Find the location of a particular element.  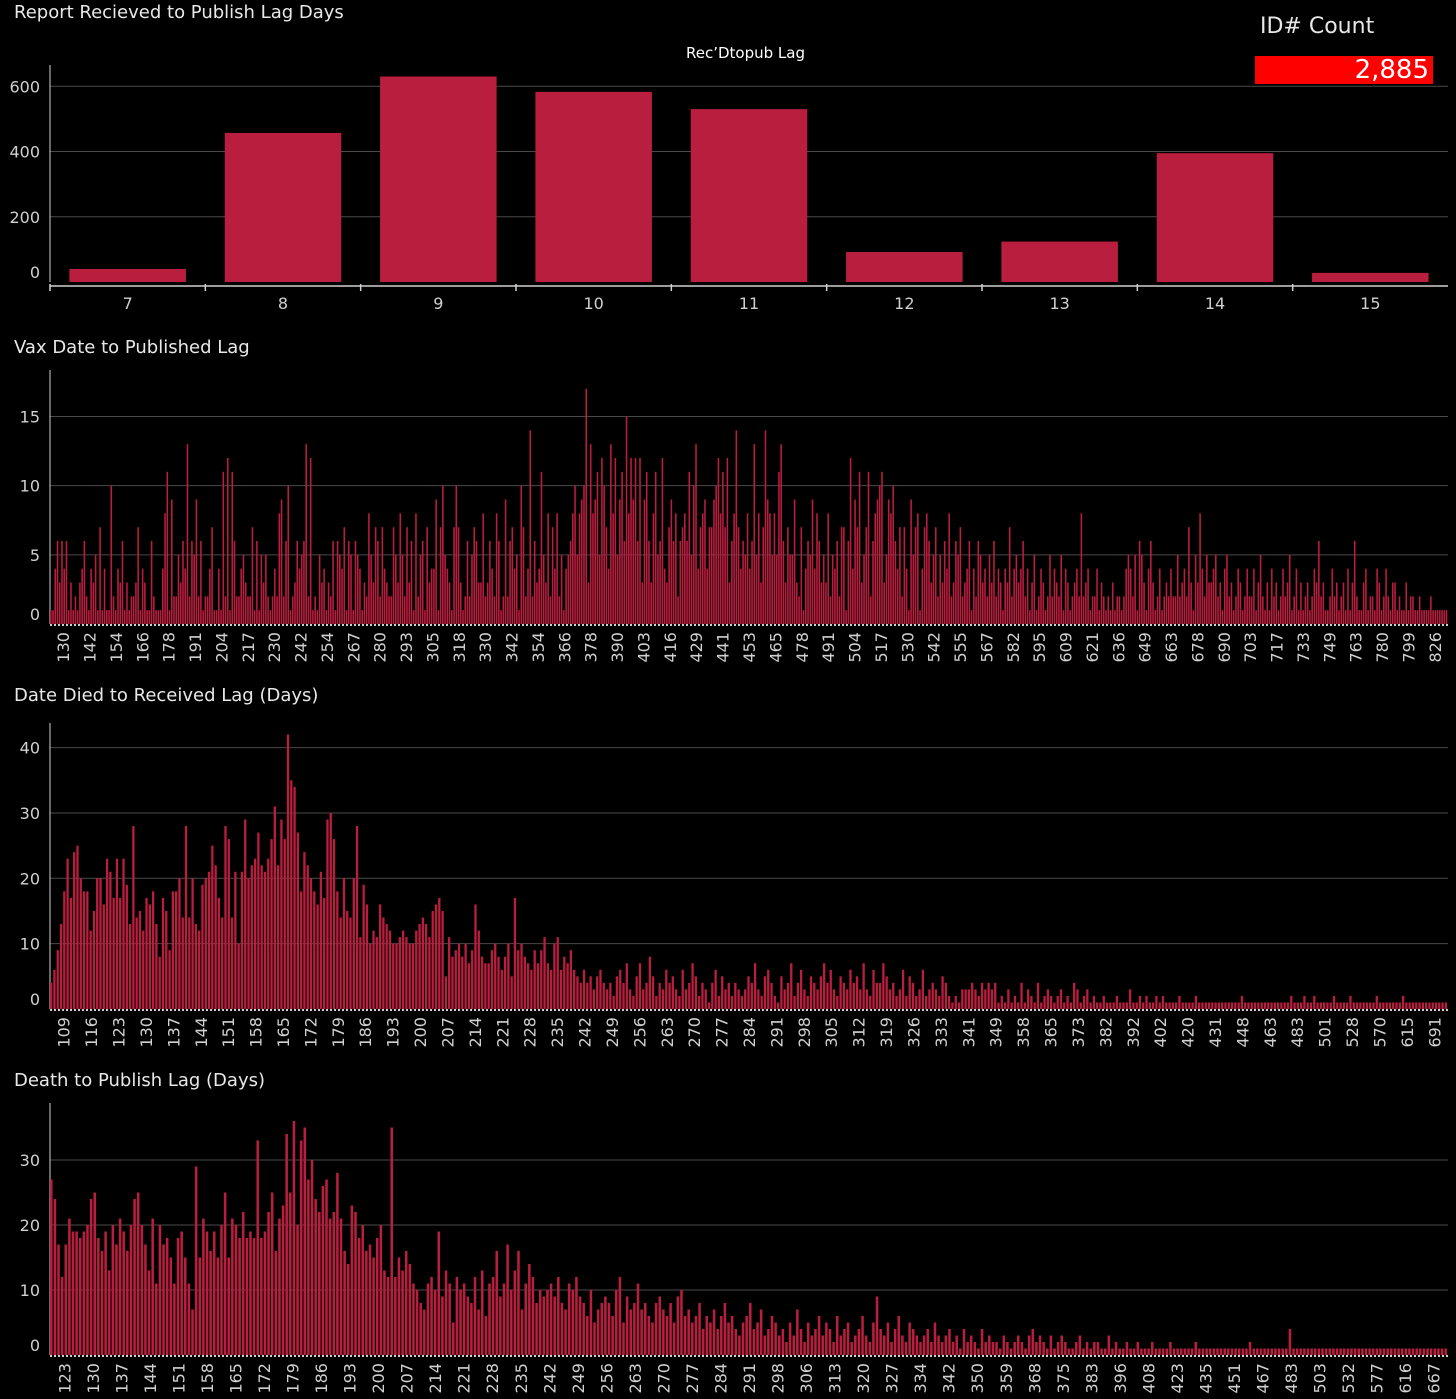

x-tick-label: 151 is located at coordinates (228, 1032).